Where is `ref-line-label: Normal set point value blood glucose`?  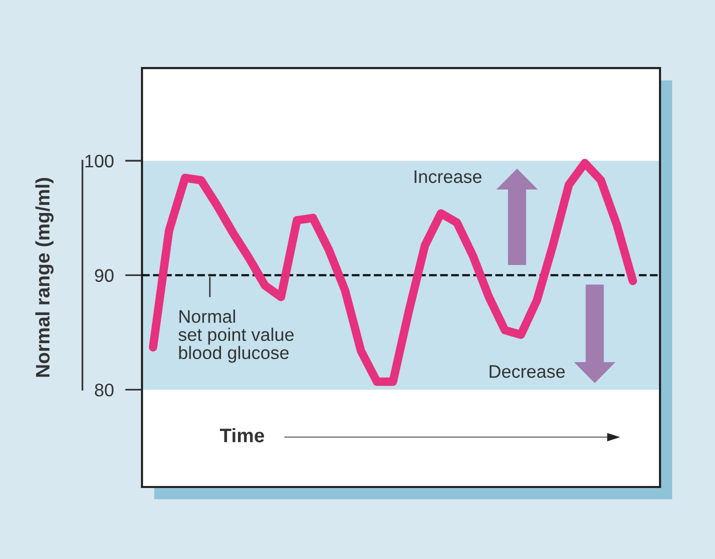
ref-line-label: Normal set point value blood glucose is located at coordinates (236, 336).